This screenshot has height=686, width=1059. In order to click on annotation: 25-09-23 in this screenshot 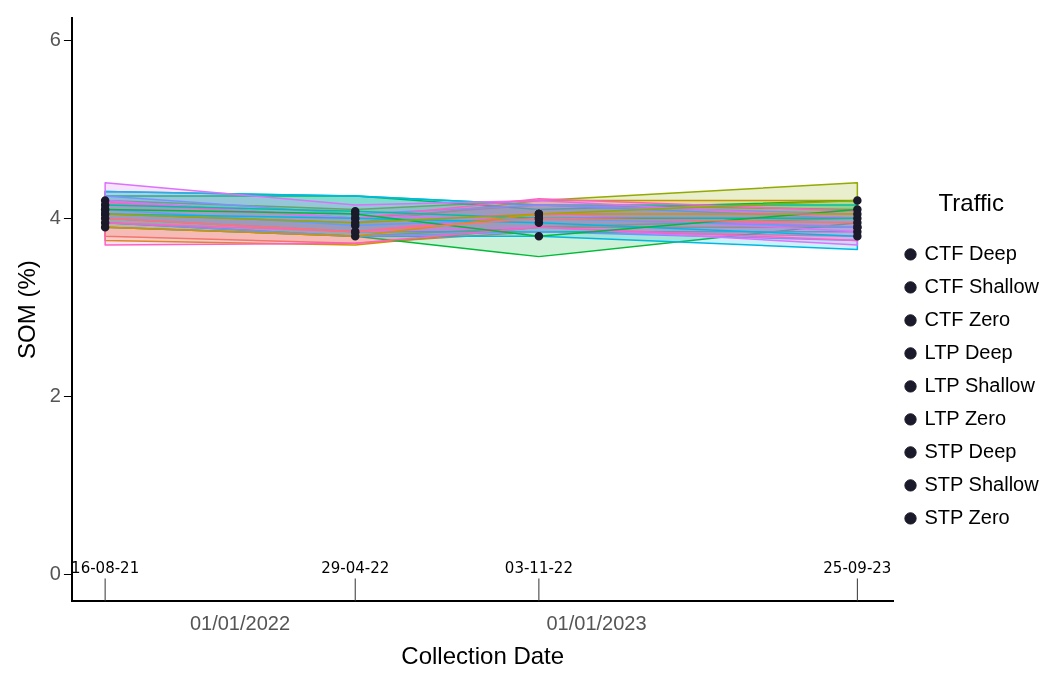, I will do `click(857, 567)`.